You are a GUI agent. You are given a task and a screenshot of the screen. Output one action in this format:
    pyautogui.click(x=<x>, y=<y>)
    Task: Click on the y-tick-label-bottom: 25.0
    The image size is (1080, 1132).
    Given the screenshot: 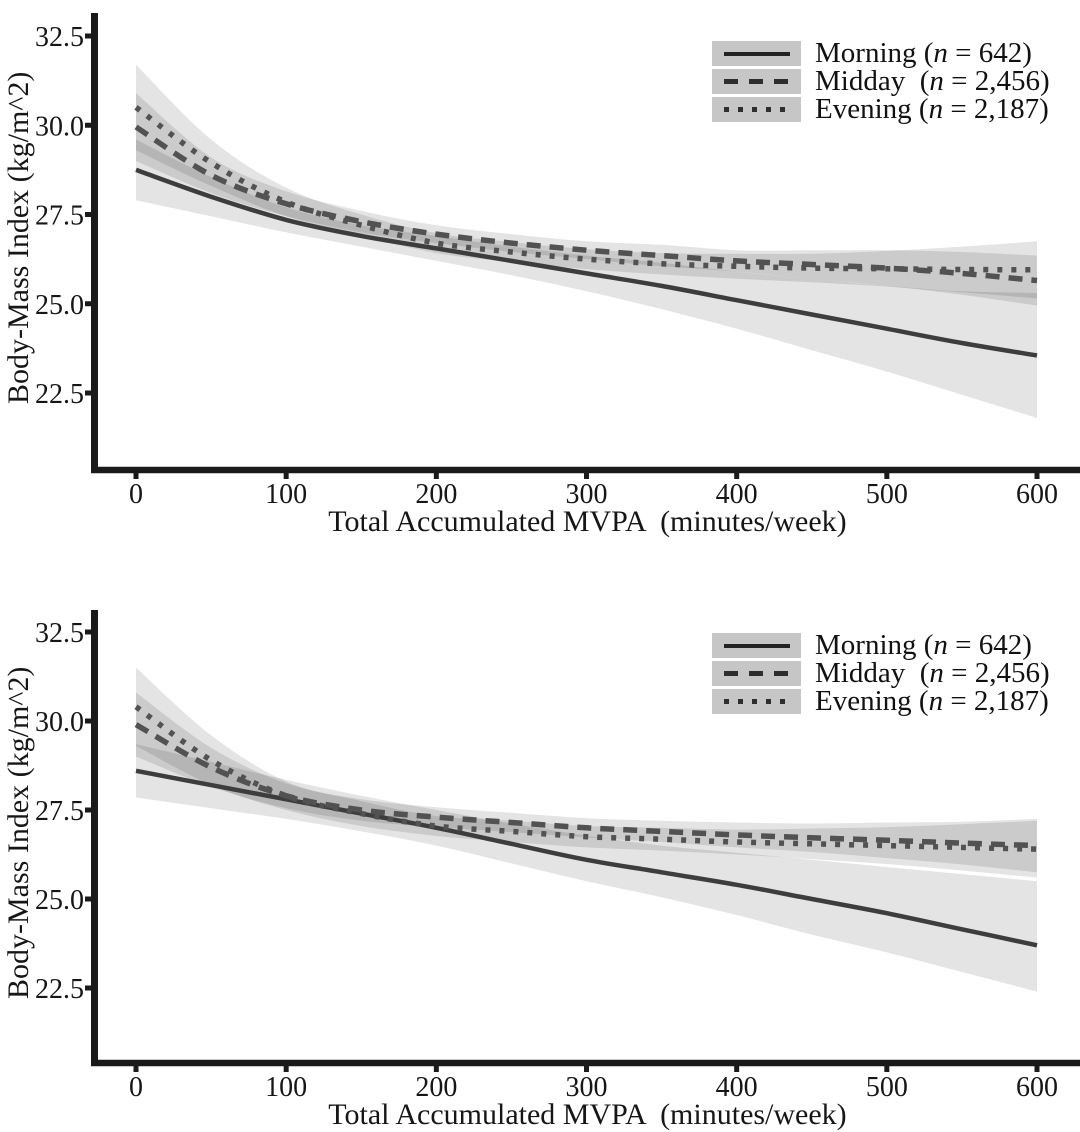 What is the action you would take?
    pyautogui.click(x=59, y=900)
    